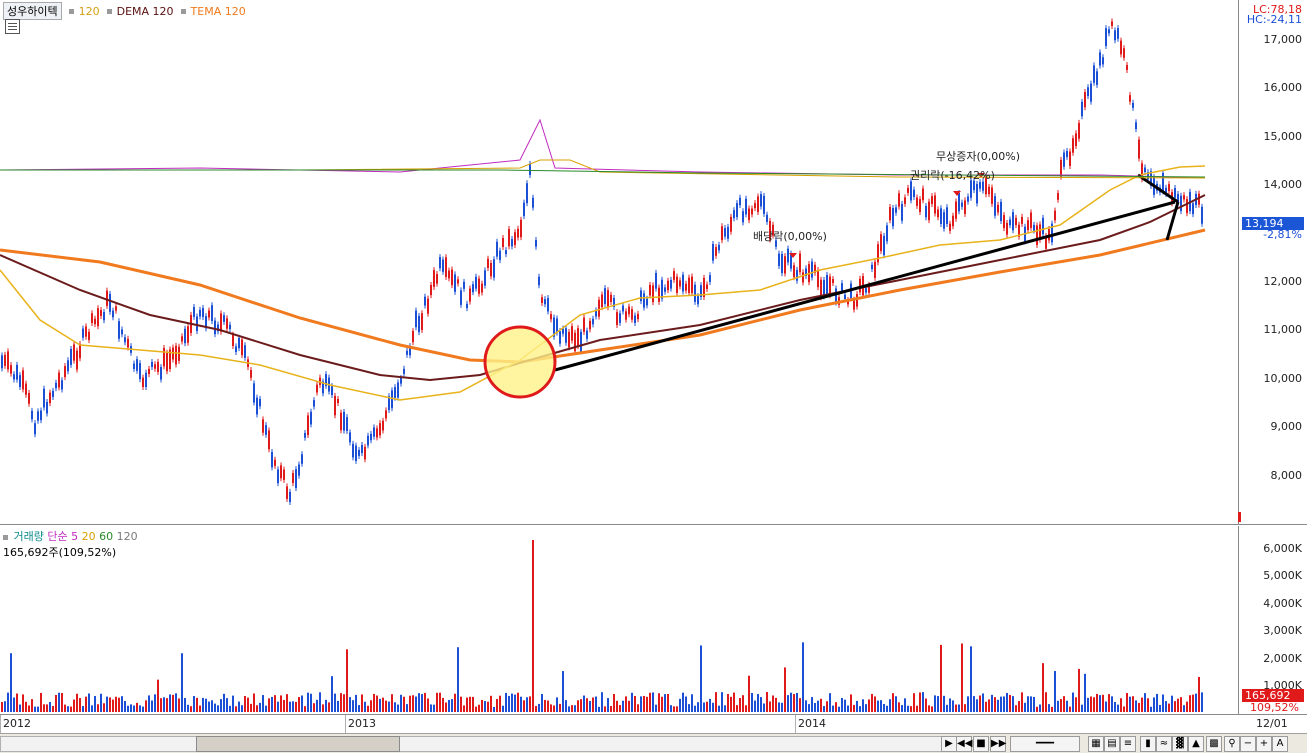  What do you see at coordinates (471, 744) in the screenshot?
I see `scroll-track` at bounding box center [471, 744].